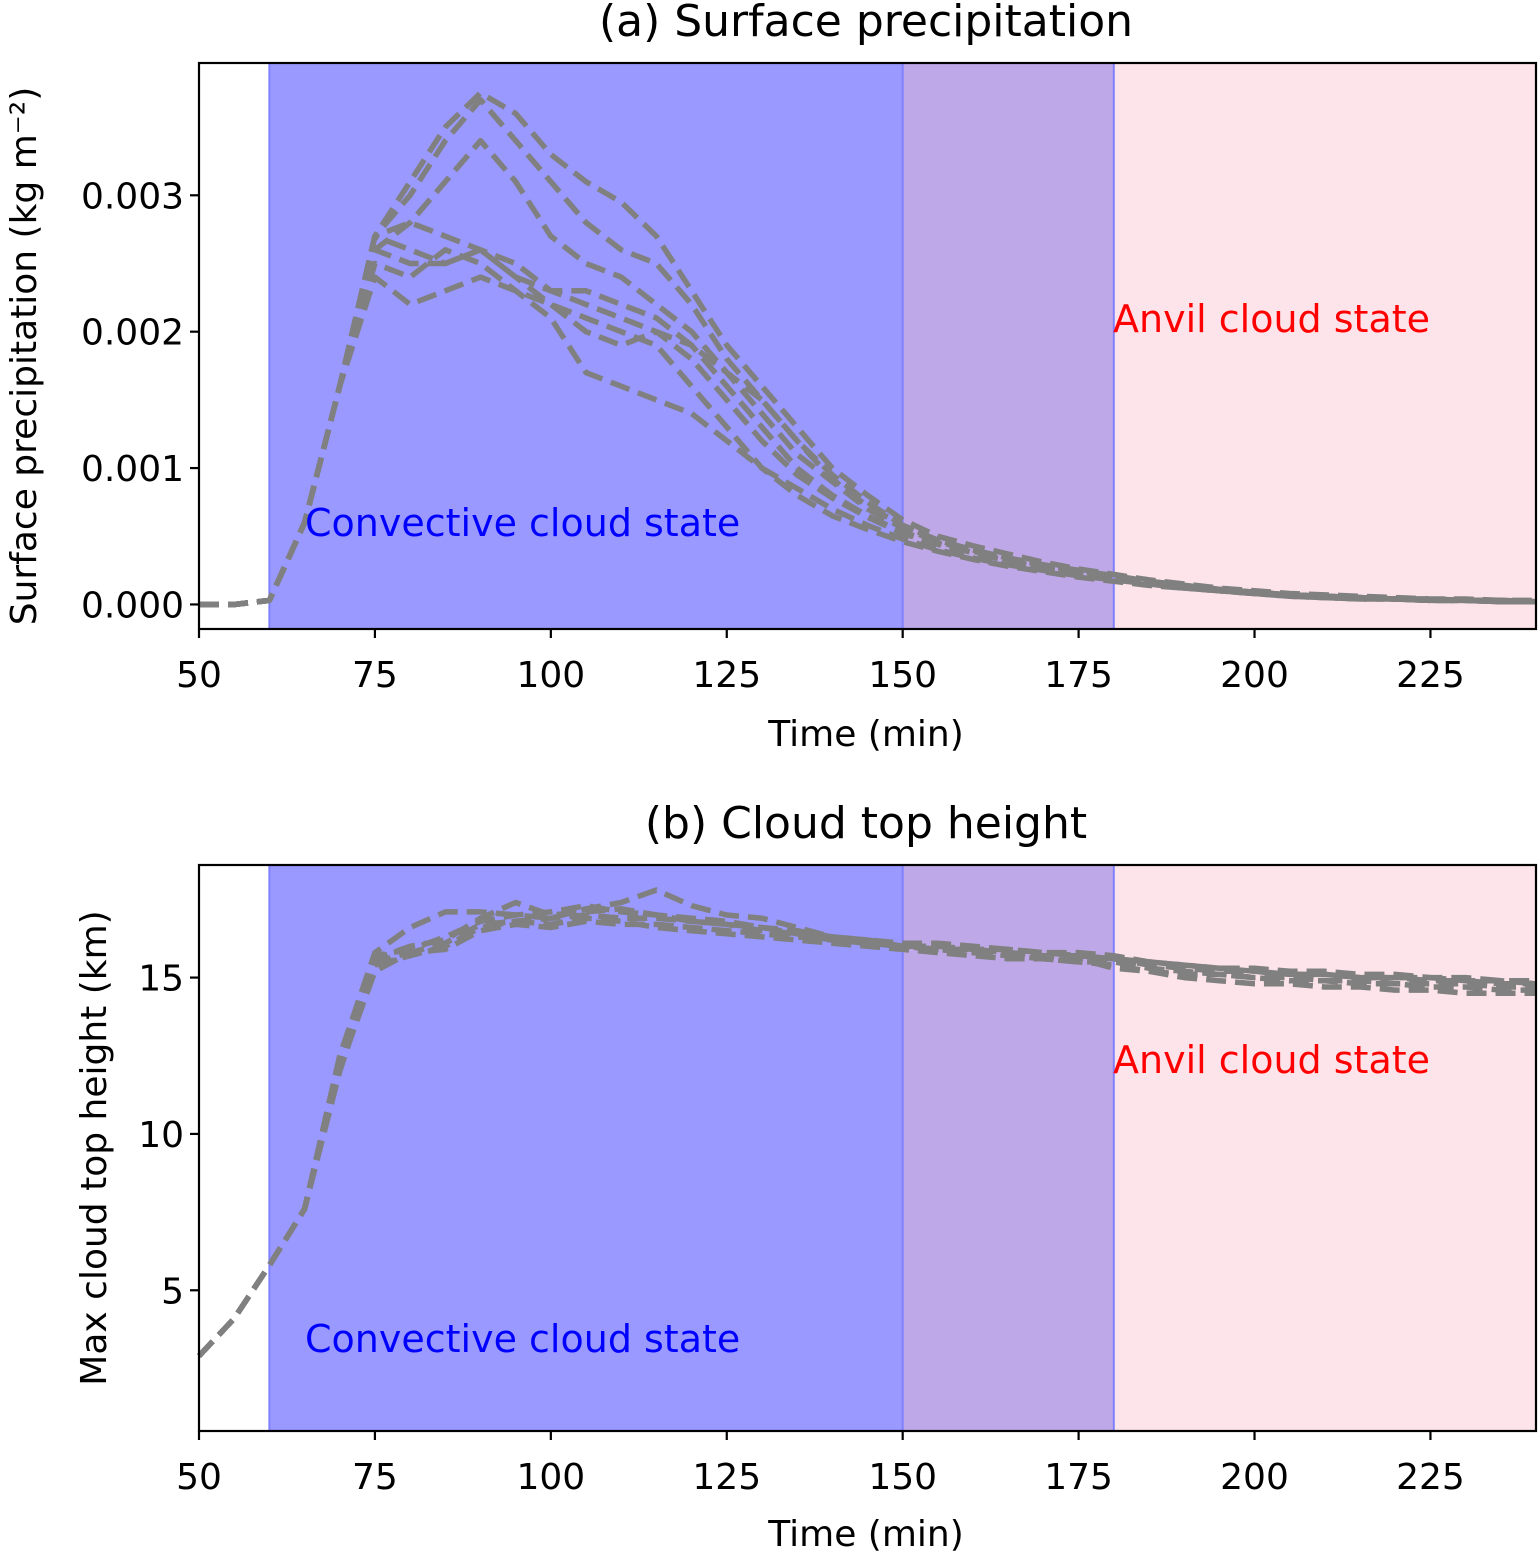 The width and height of the screenshot is (1539, 1553). Describe the element at coordinates (161, 1135) in the screenshot. I see `y-tick-label: 10` at that location.